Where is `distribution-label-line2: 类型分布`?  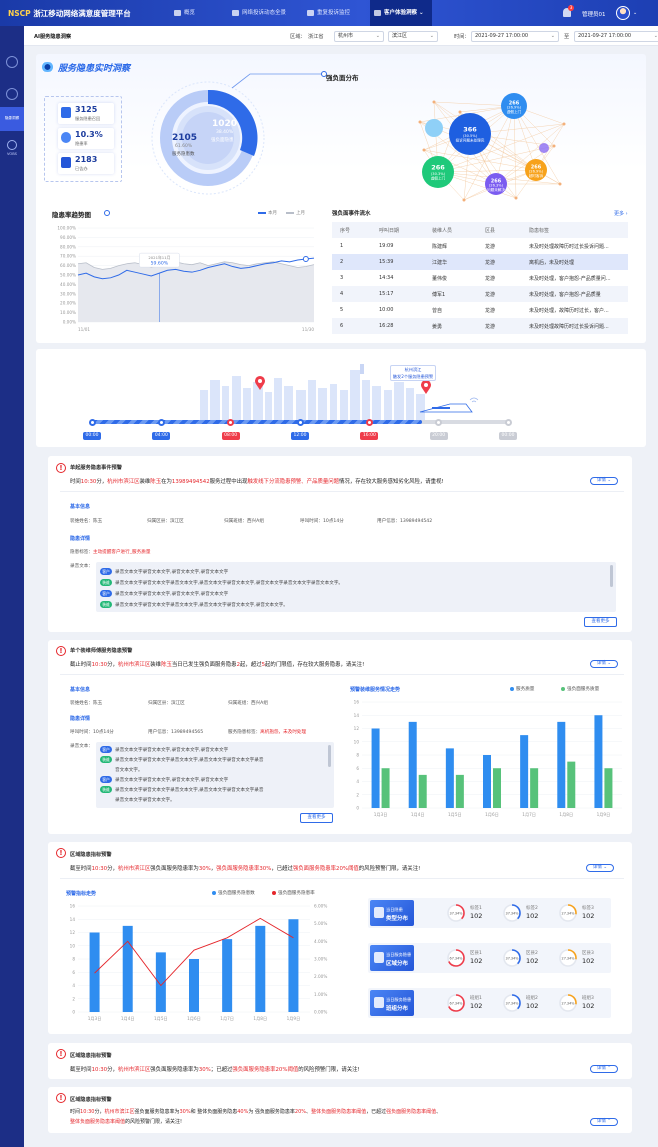
distribution-label-line2: 类型分布 is located at coordinates (397, 919).